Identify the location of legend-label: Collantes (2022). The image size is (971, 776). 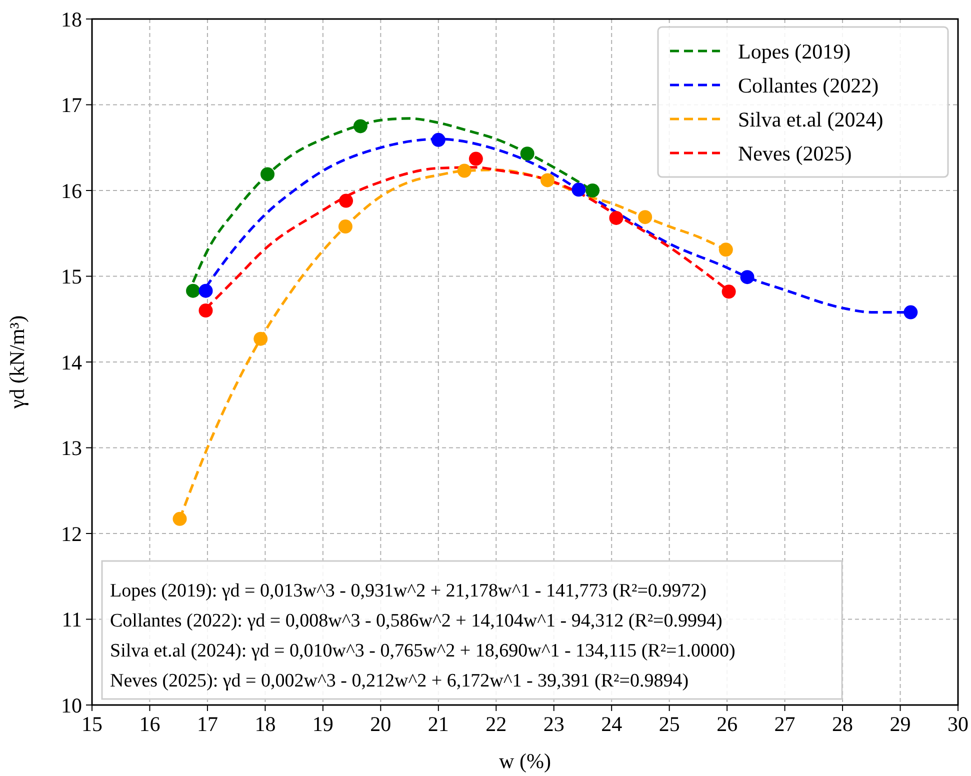
(808, 85).